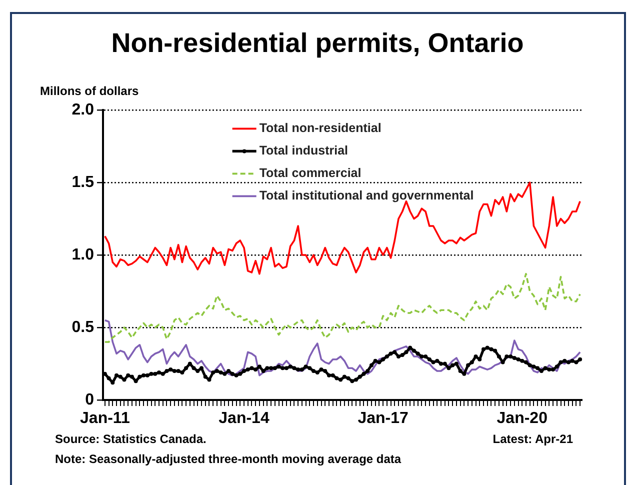 The width and height of the screenshot is (635, 485). I want to click on x-tick-label: Jan-17, so click(383, 419).